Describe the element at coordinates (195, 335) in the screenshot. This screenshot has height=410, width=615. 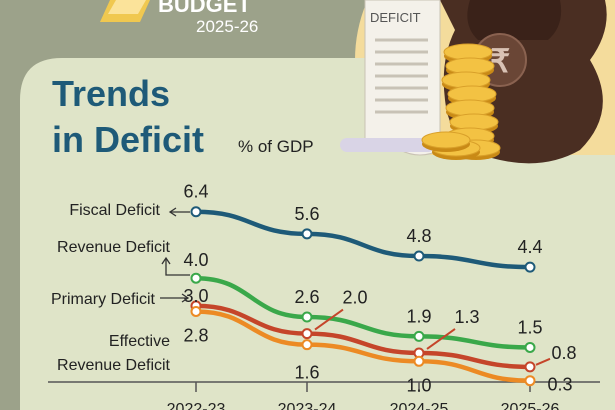
I see `data-label: 2.8` at that location.